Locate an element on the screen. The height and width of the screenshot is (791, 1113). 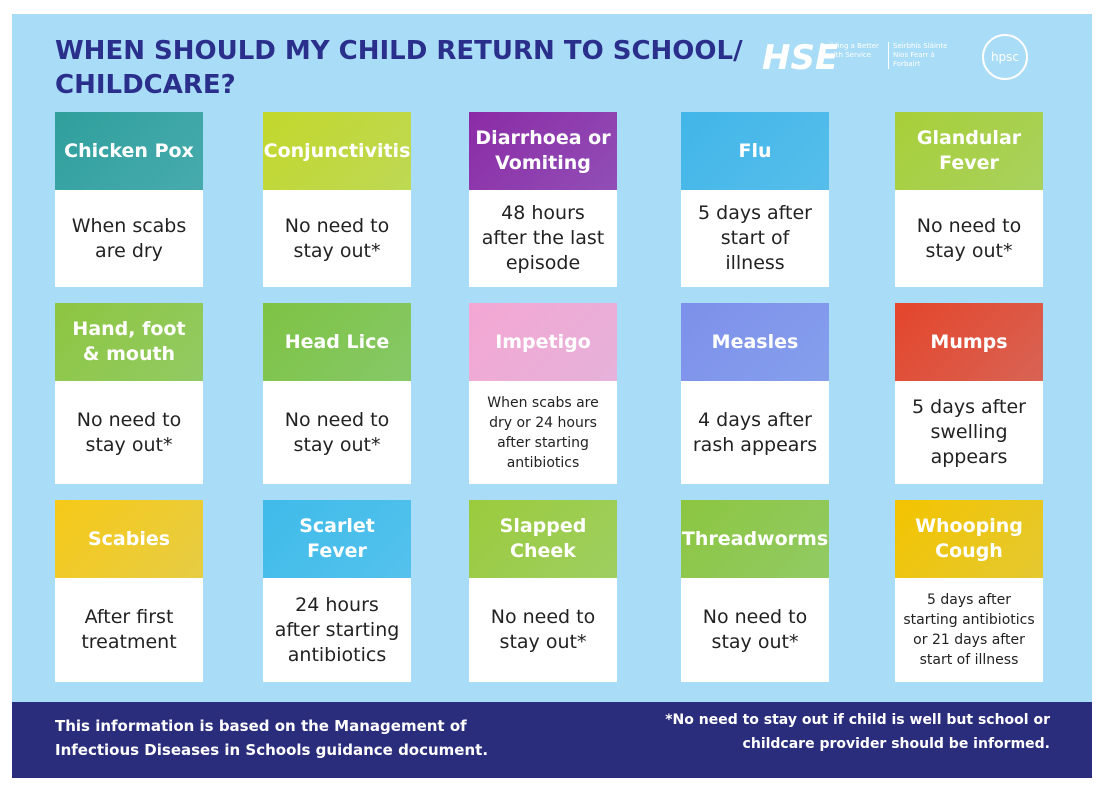
disease-card: Conjunctivitis No need to stay out* is located at coordinates (337, 199).